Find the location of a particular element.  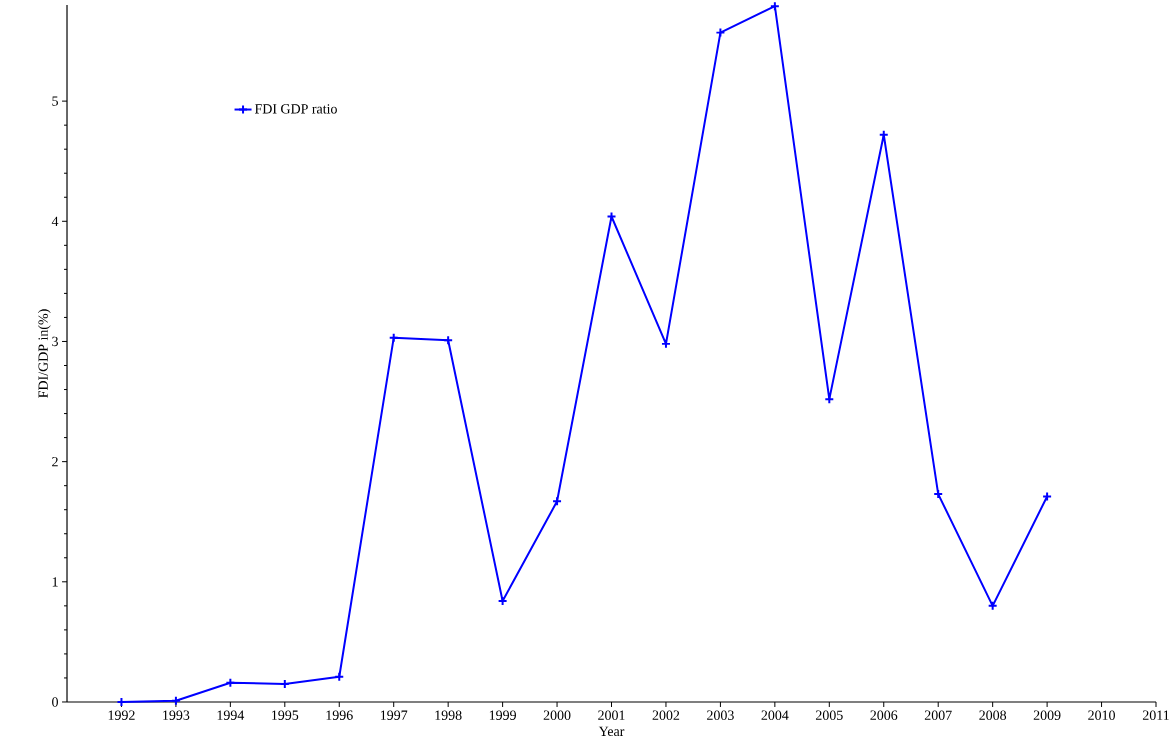

x-tick-label: 2010 is located at coordinates (1101, 715).